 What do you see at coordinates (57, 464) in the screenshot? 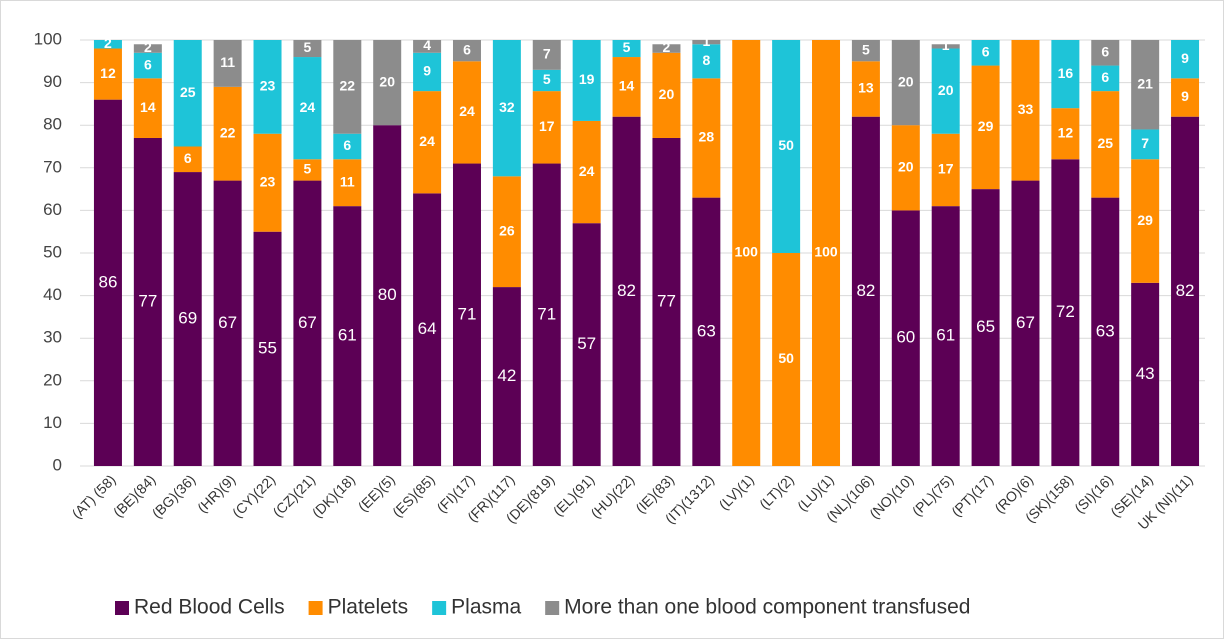
I see `y-tick-label: 0` at bounding box center [57, 464].